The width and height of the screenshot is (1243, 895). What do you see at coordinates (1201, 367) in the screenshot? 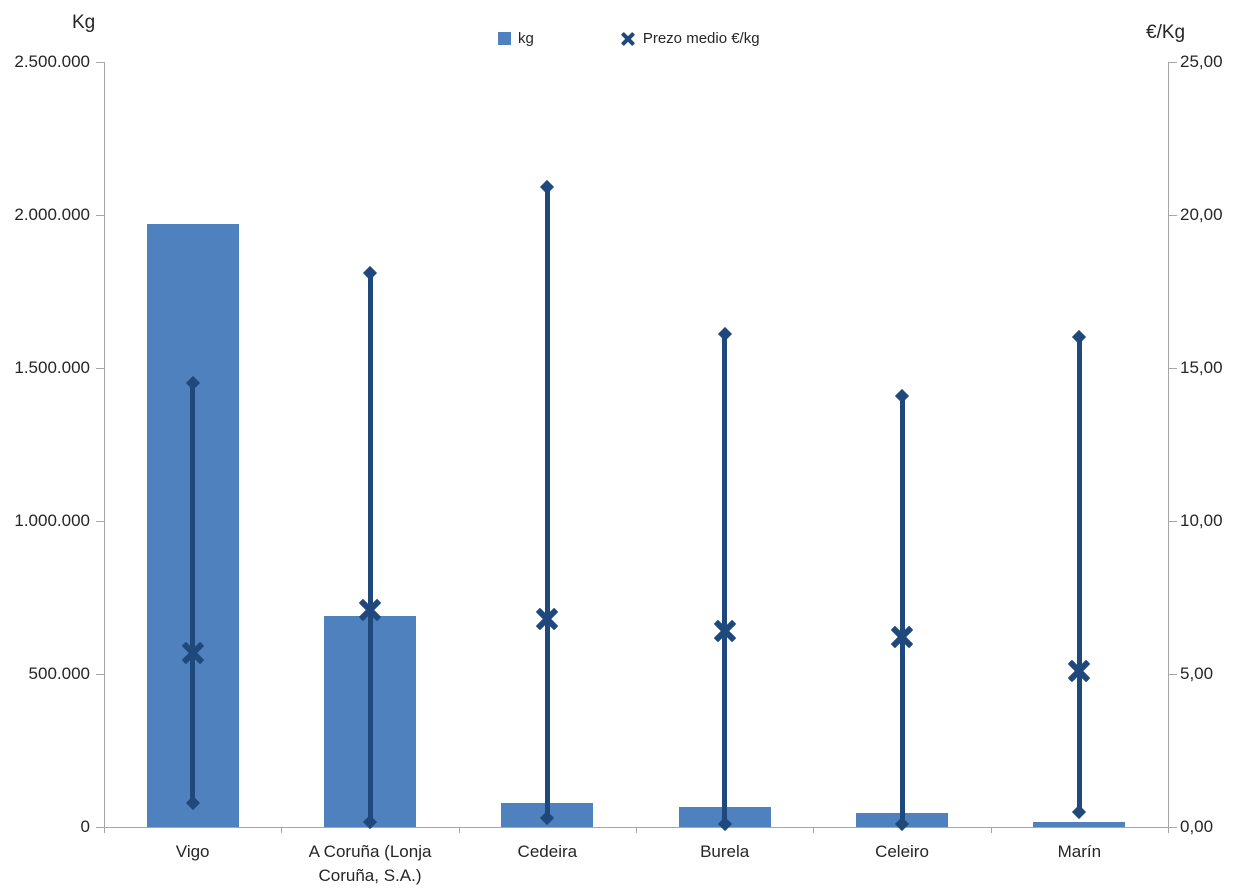
I see `right-axis-tick-label: 15,00` at bounding box center [1201, 367].